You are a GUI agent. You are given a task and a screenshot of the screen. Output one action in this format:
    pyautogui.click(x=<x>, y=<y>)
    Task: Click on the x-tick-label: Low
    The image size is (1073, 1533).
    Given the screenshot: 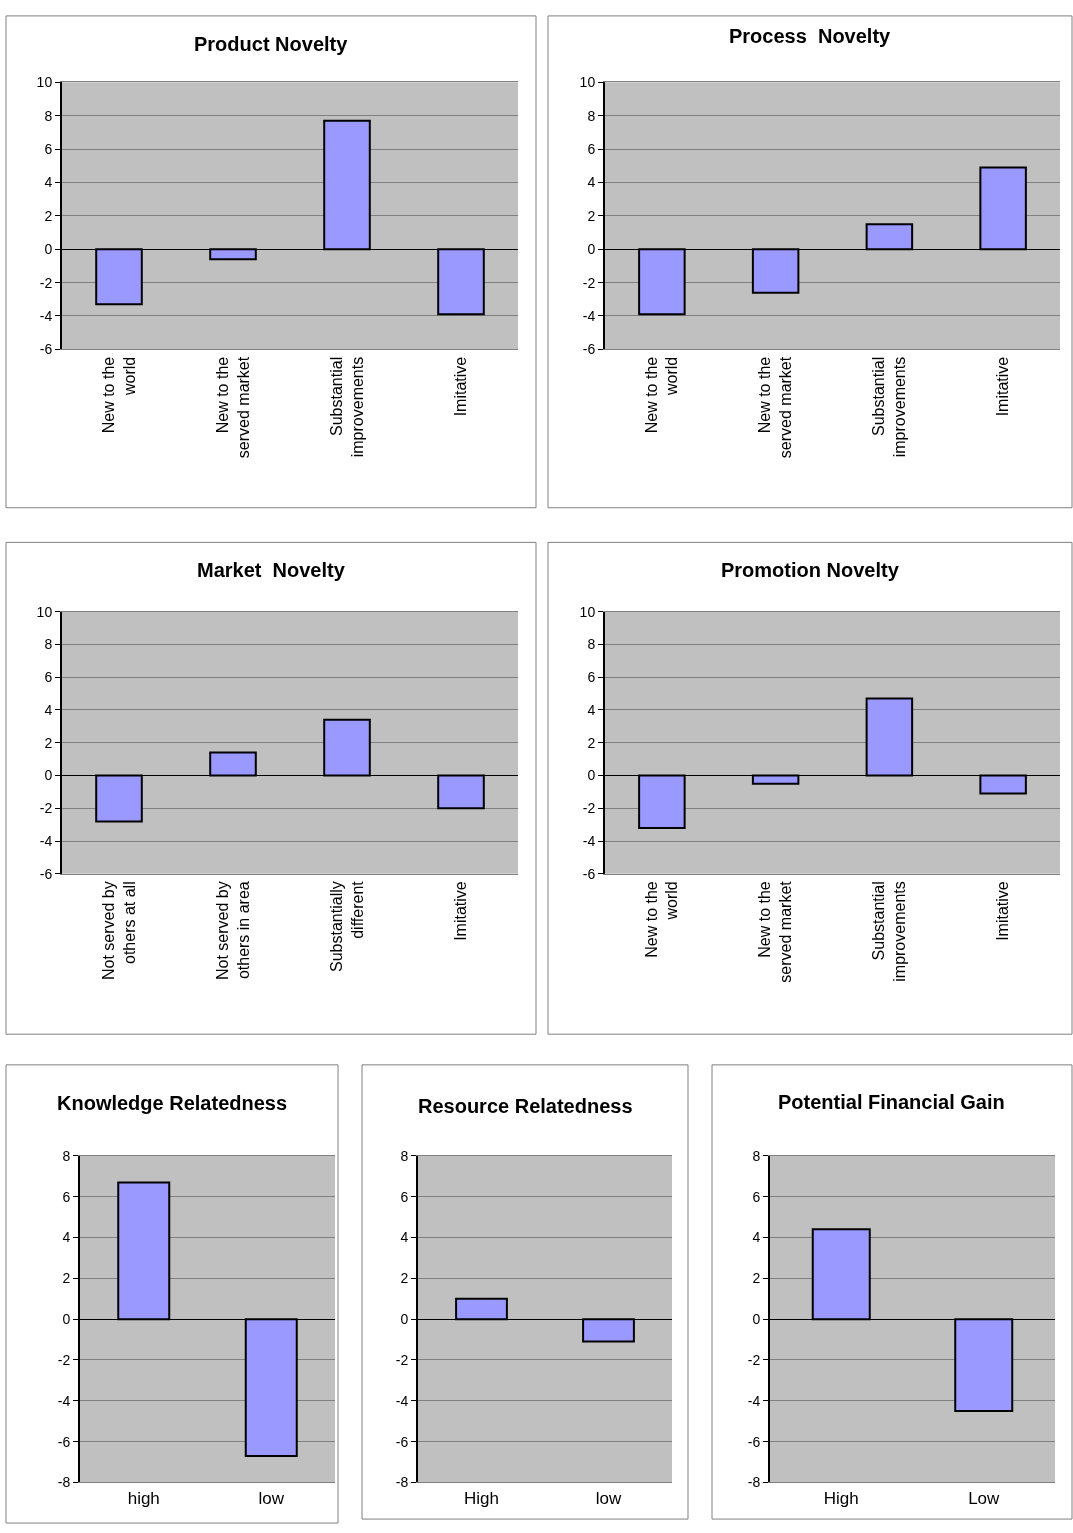 What is the action you would take?
    pyautogui.click(x=984, y=1498)
    